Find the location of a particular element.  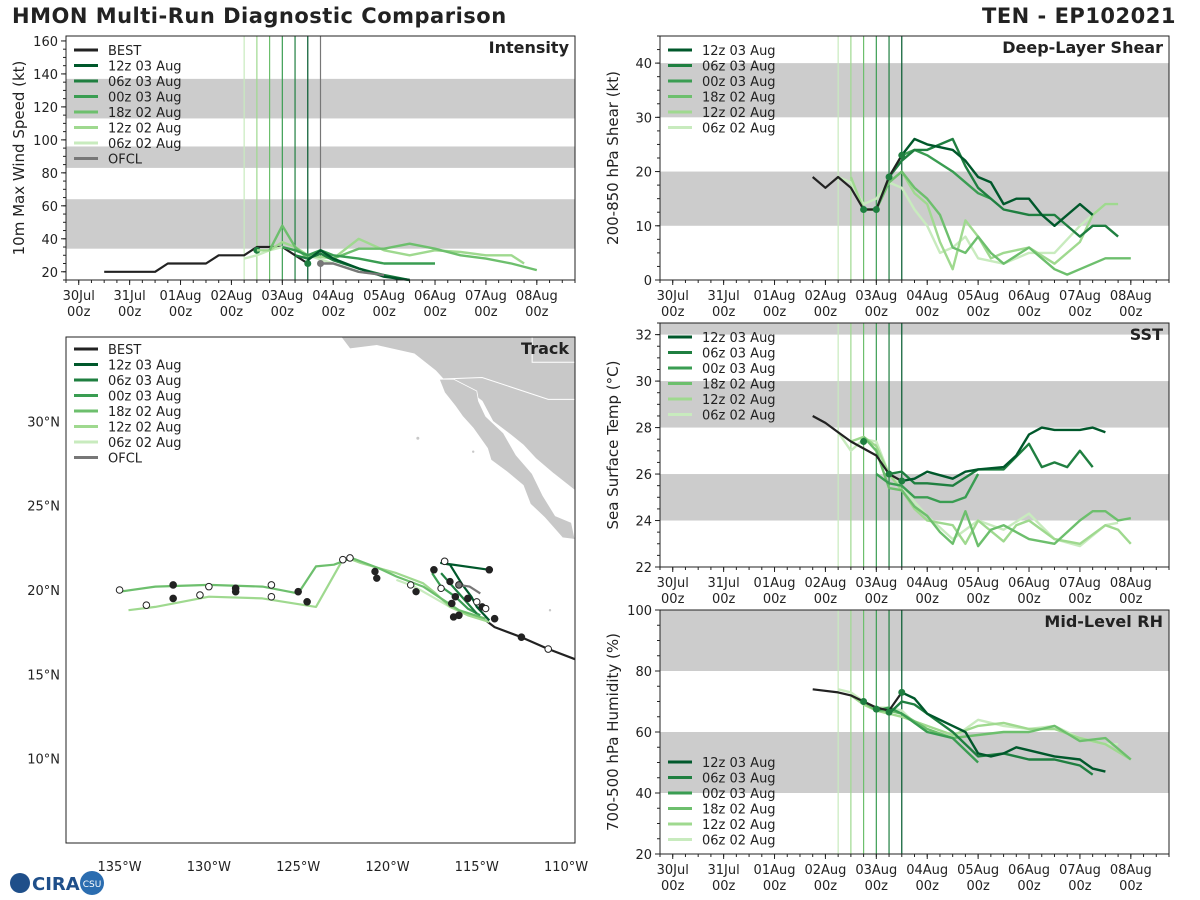

series-line-00z-03-aug is located at coordinates (927, 488).